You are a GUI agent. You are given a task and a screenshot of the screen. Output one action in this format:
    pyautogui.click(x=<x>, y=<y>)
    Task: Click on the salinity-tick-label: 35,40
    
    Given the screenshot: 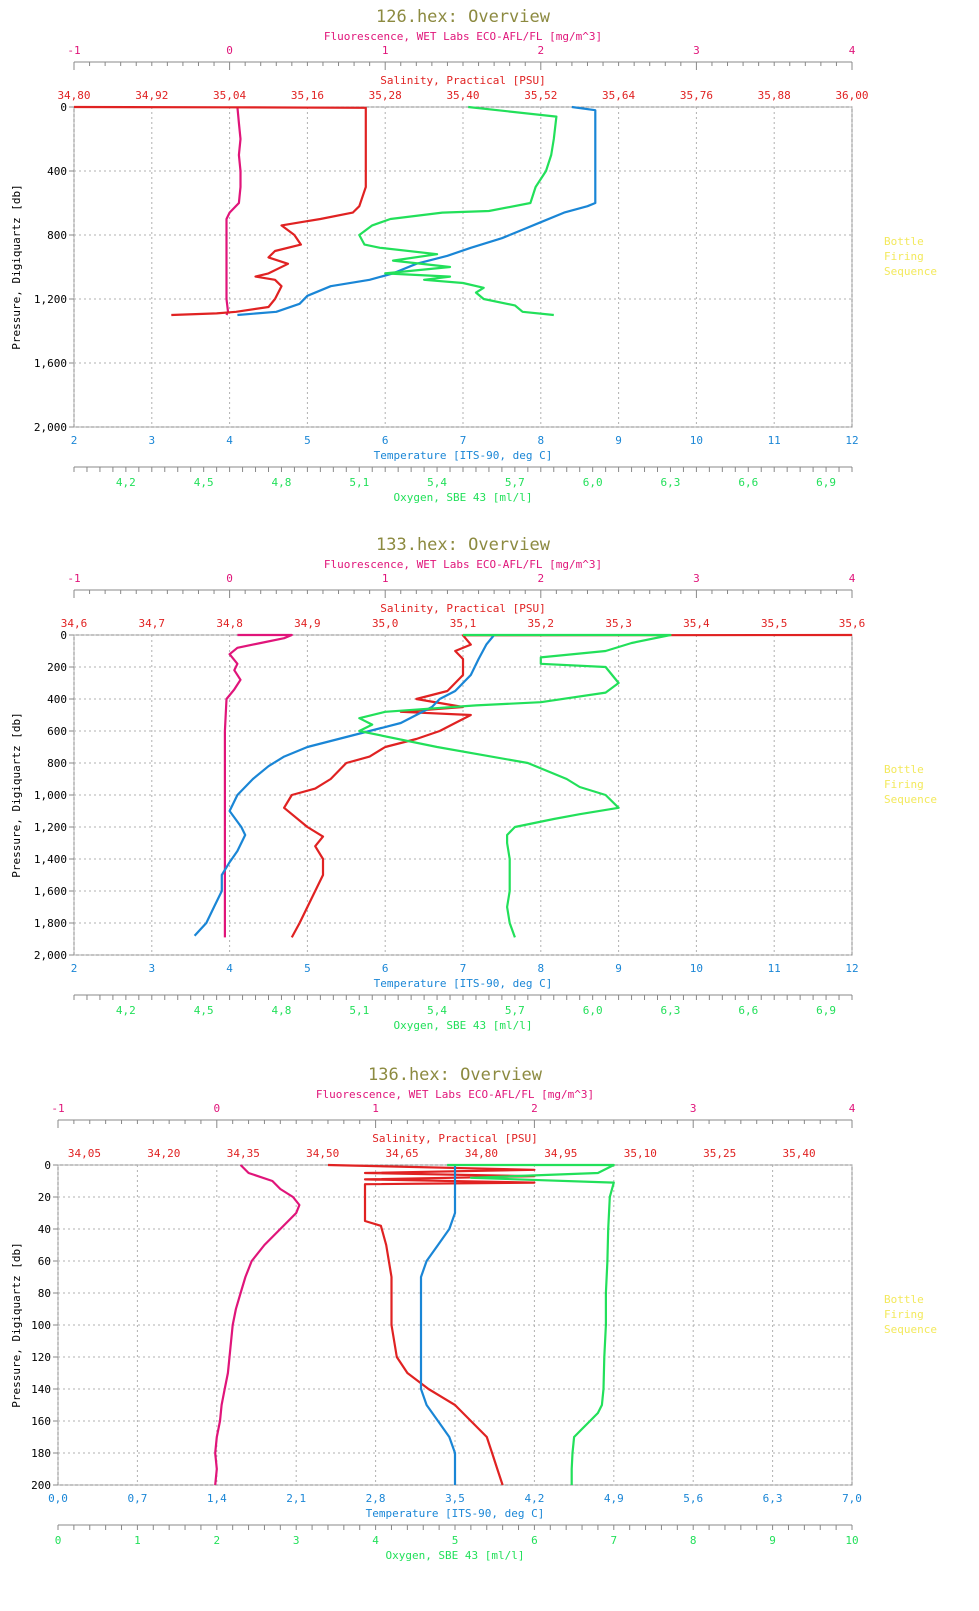 What is the action you would take?
    pyautogui.click(x=799, y=1153)
    